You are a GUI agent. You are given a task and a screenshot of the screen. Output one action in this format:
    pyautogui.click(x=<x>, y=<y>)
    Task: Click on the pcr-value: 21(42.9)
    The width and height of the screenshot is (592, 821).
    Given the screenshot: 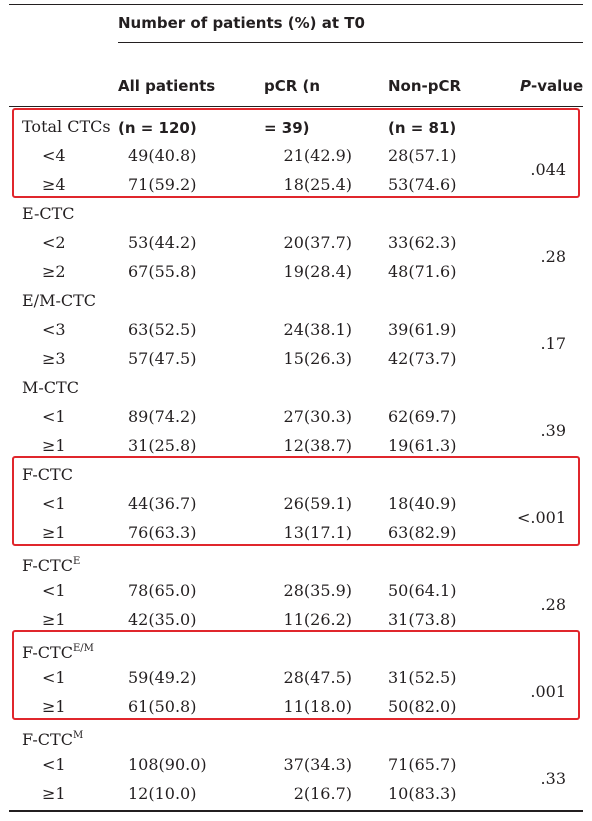 What is the action you would take?
    pyautogui.click(x=317, y=155)
    